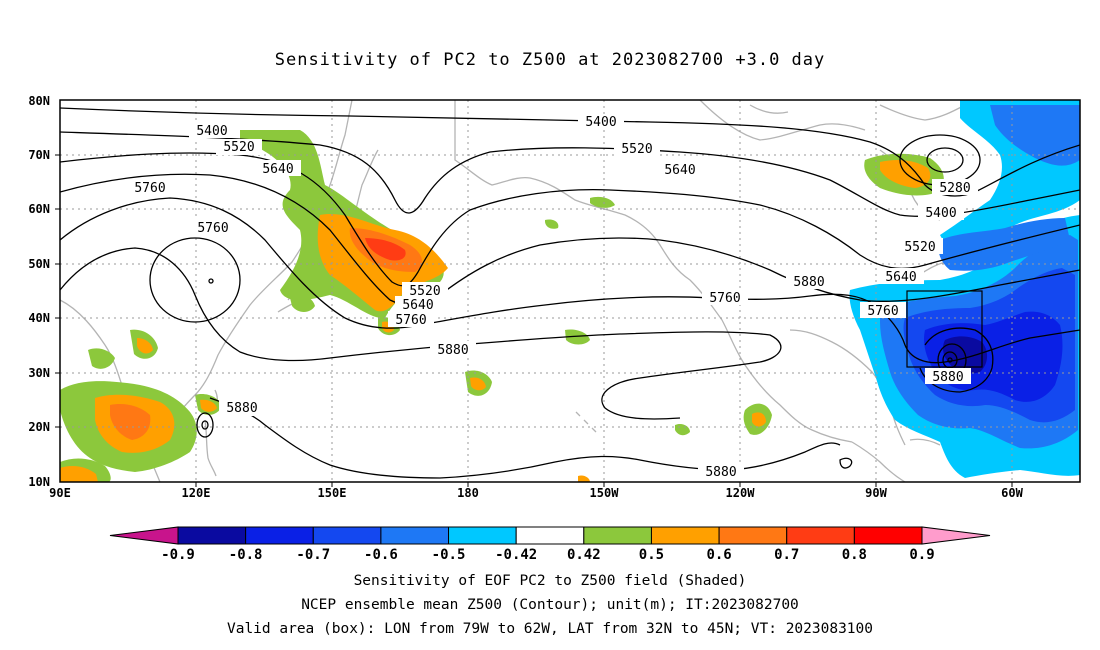  Describe the element at coordinates (944, 329) in the screenshot. I see `valid-area-box` at that location.